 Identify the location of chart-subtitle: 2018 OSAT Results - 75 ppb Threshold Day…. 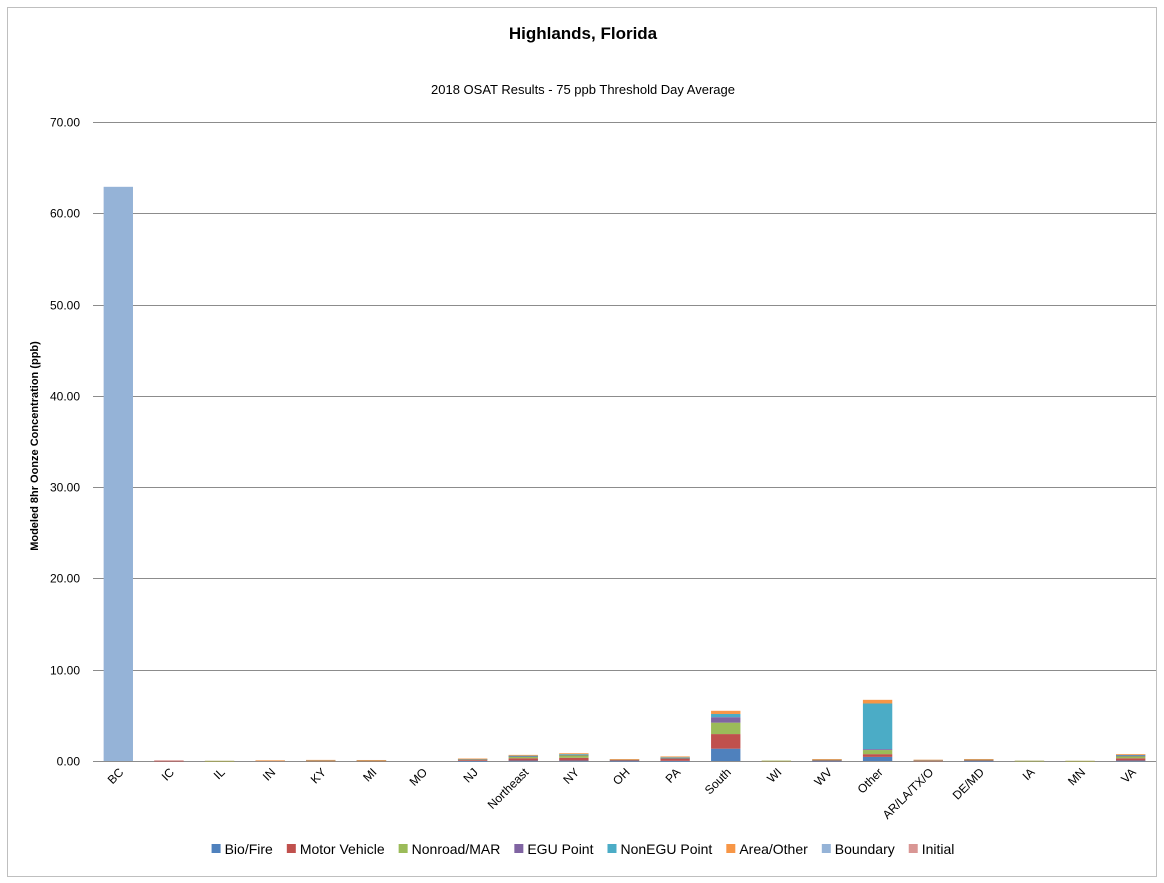
(583, 89).